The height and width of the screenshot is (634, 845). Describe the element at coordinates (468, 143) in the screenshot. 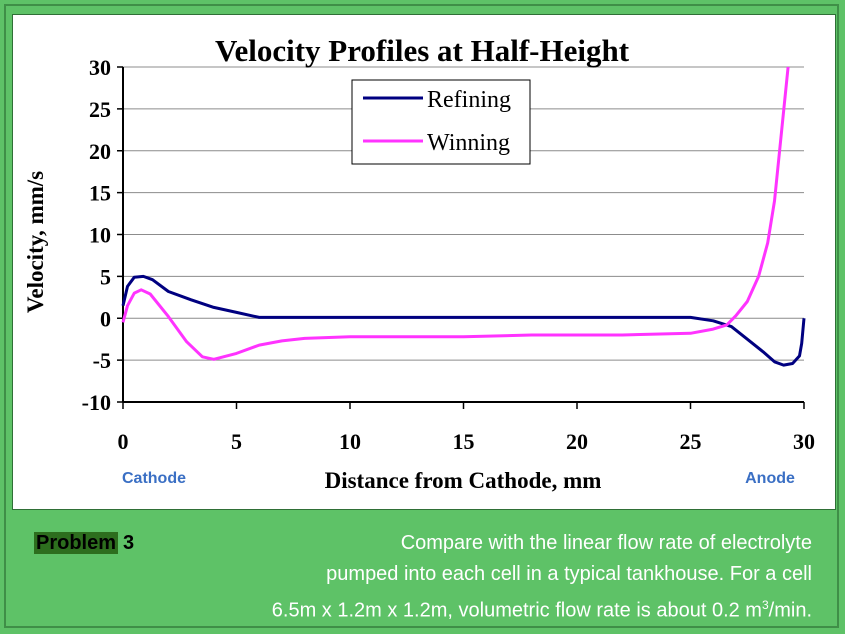

I see `legend-label-winning: Winning` at that location.